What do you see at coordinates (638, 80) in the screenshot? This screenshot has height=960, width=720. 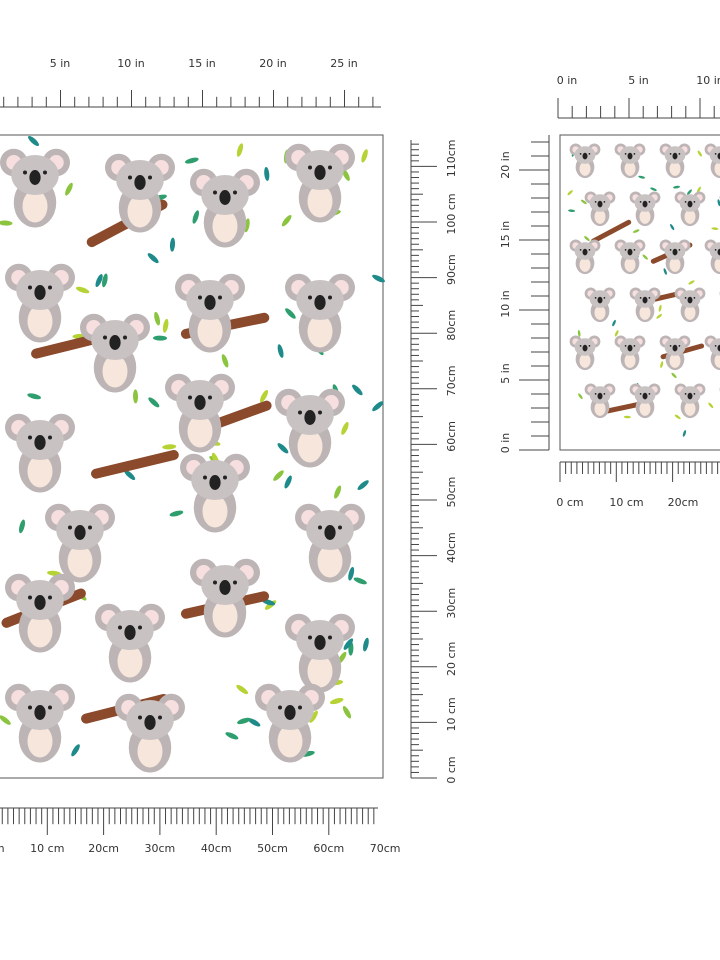 I see `ruler-label: 5 in` at bounding box center [638, 80].